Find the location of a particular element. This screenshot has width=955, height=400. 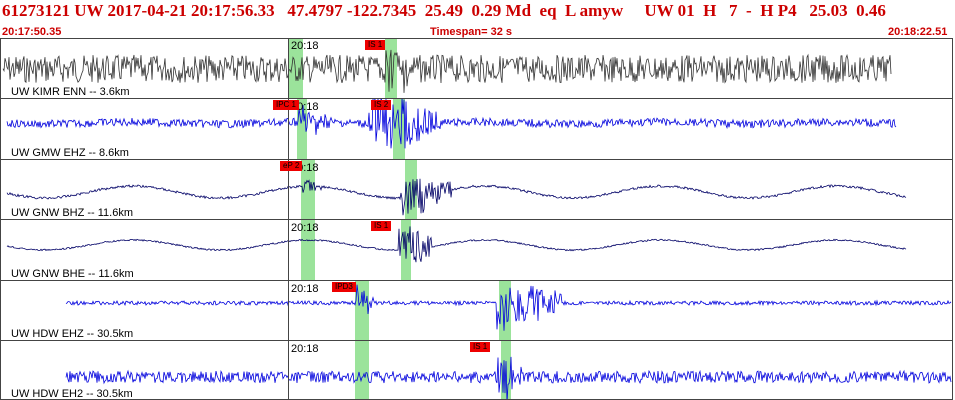

s-pick-window is located at coordinates (391, 68).